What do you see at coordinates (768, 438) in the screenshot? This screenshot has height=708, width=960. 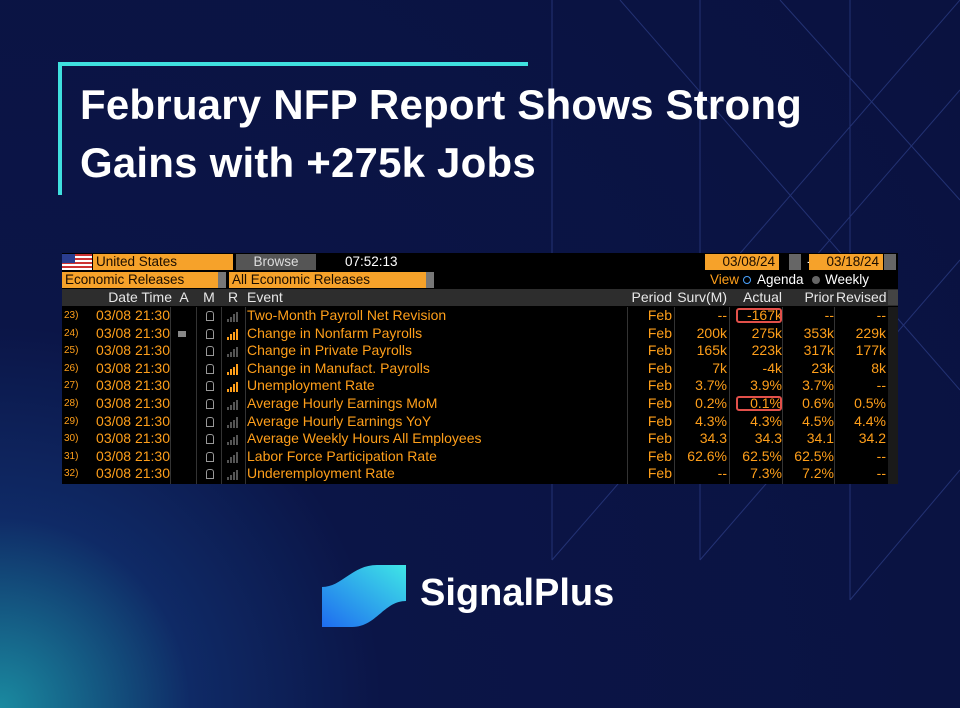 I see `cell-actual: 34.3` at bounding box center [768, 438].